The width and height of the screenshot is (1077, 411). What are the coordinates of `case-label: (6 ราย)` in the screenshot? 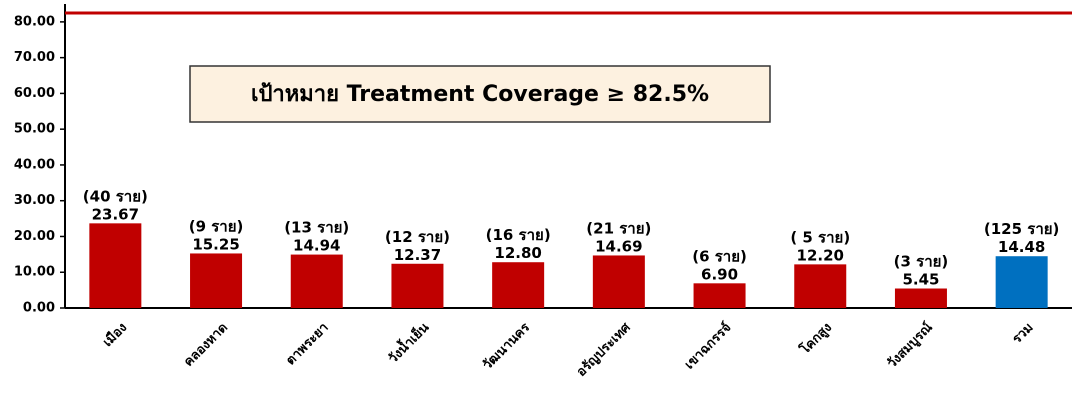 It's located at (719, 256).